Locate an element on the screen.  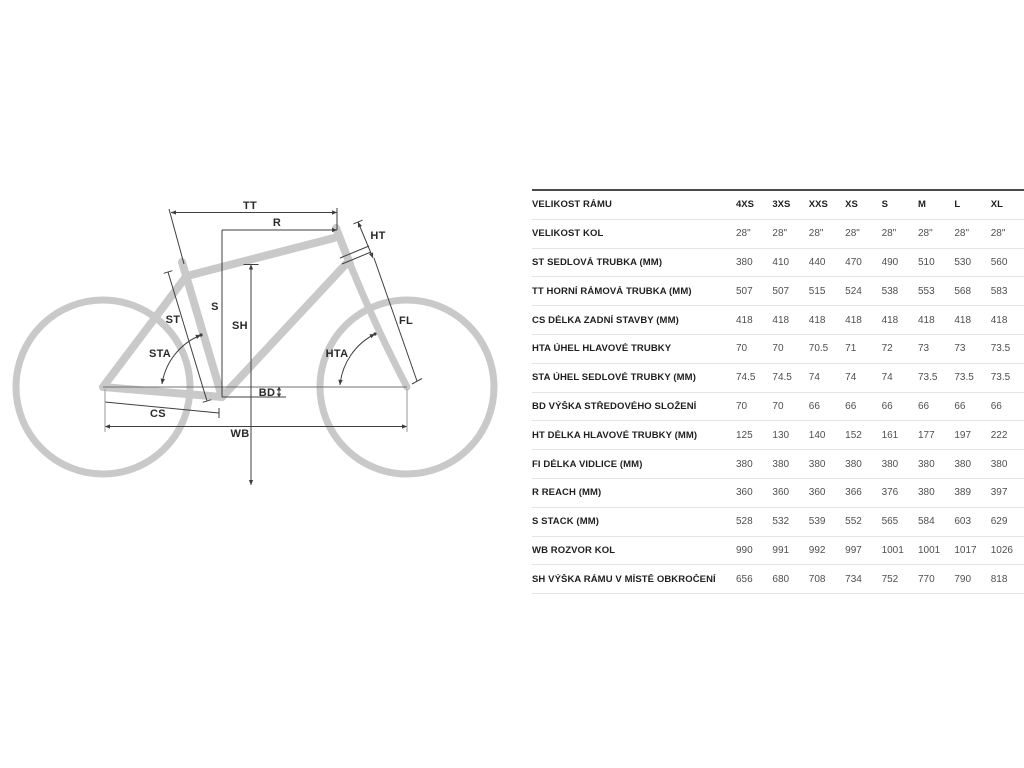
row-label: WB ROZVOR KOL is located at coordinates (574, 550).